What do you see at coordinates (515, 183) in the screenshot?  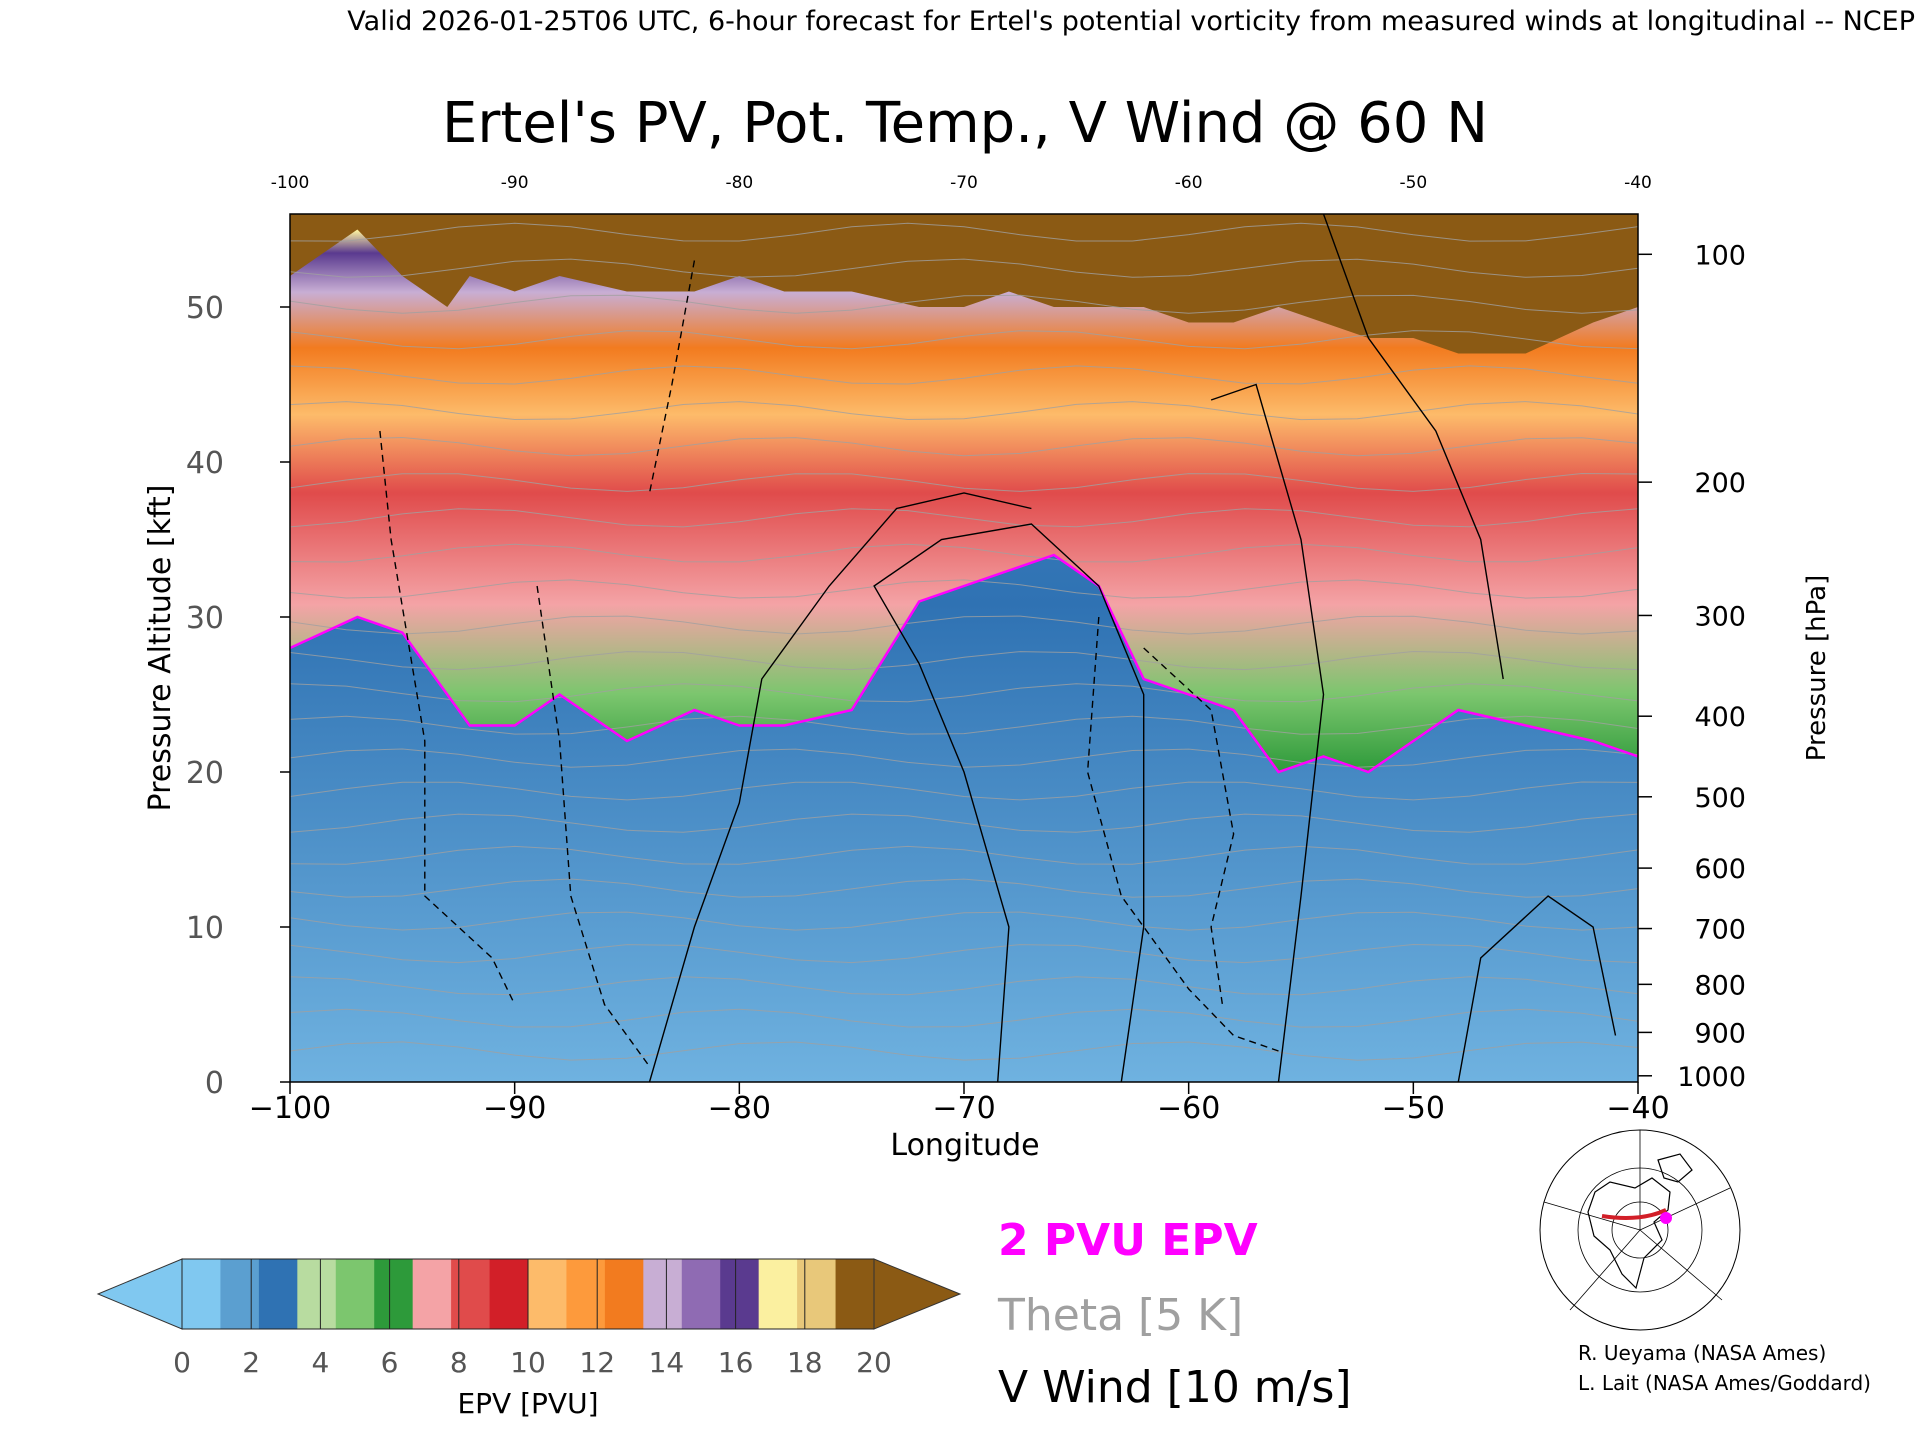 I see `top-tick-label: -90` at bounding box center [515, 183].